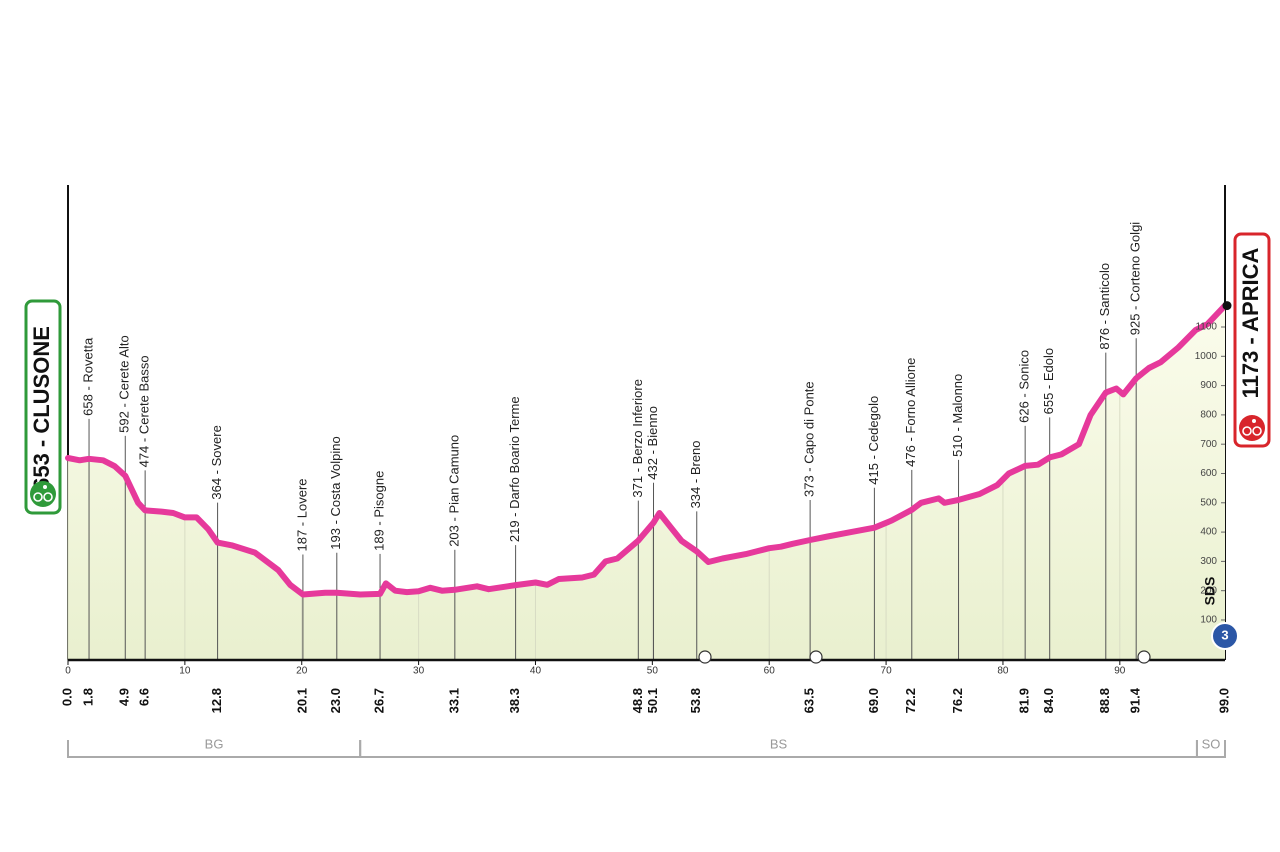 The width and height of the screenshot is (1280, 852). I want to click on start-label: 653 - CLUSONE, so click(41, 408).